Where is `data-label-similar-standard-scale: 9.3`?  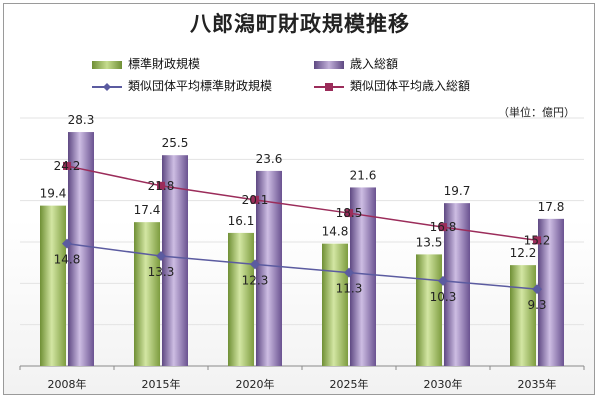 data-label-similar-standard-scale: 9.3 is located at coordinates (536, 305).